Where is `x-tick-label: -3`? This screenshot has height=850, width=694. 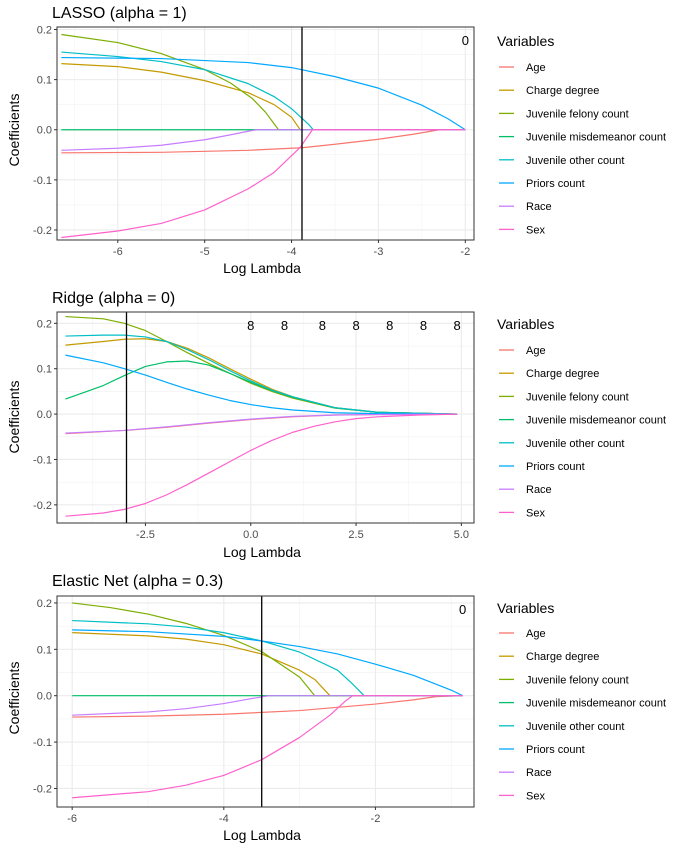
x-tick-label: -3 is located at coordinates (379, 252).